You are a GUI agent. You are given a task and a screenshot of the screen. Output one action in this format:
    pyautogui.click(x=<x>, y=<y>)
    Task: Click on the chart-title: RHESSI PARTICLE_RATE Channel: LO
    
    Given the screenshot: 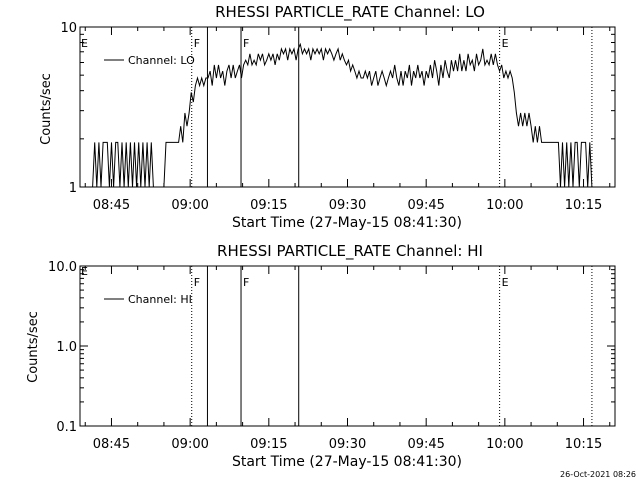 What is the action you would take?
    pyautogui.click(x=350, y=12)
    